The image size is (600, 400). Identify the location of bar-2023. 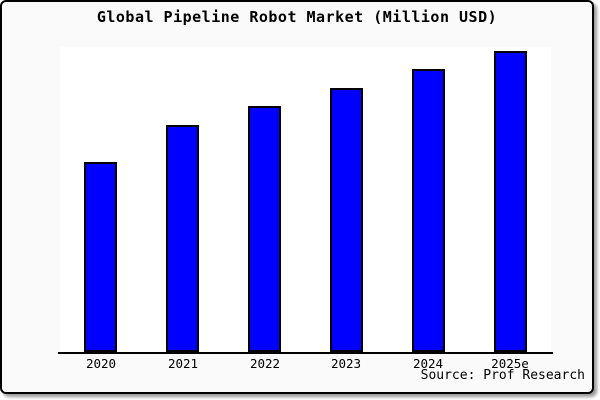
(346, 220).